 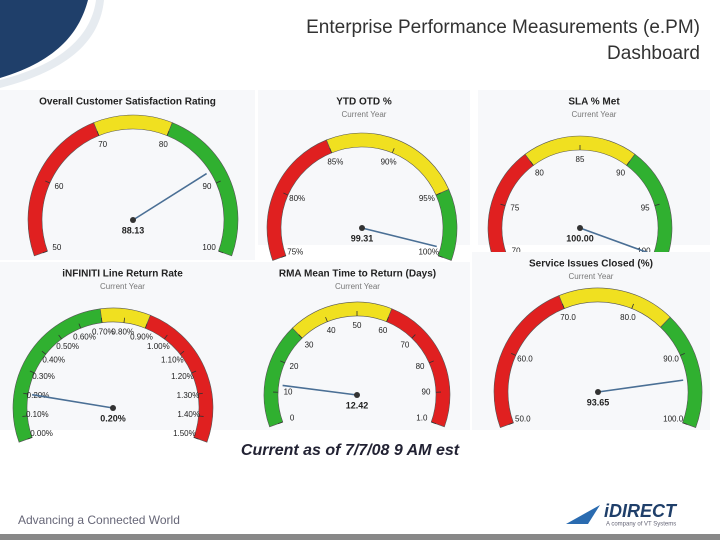 I want to click on tick-label: 95, so click(x=645, y=208).